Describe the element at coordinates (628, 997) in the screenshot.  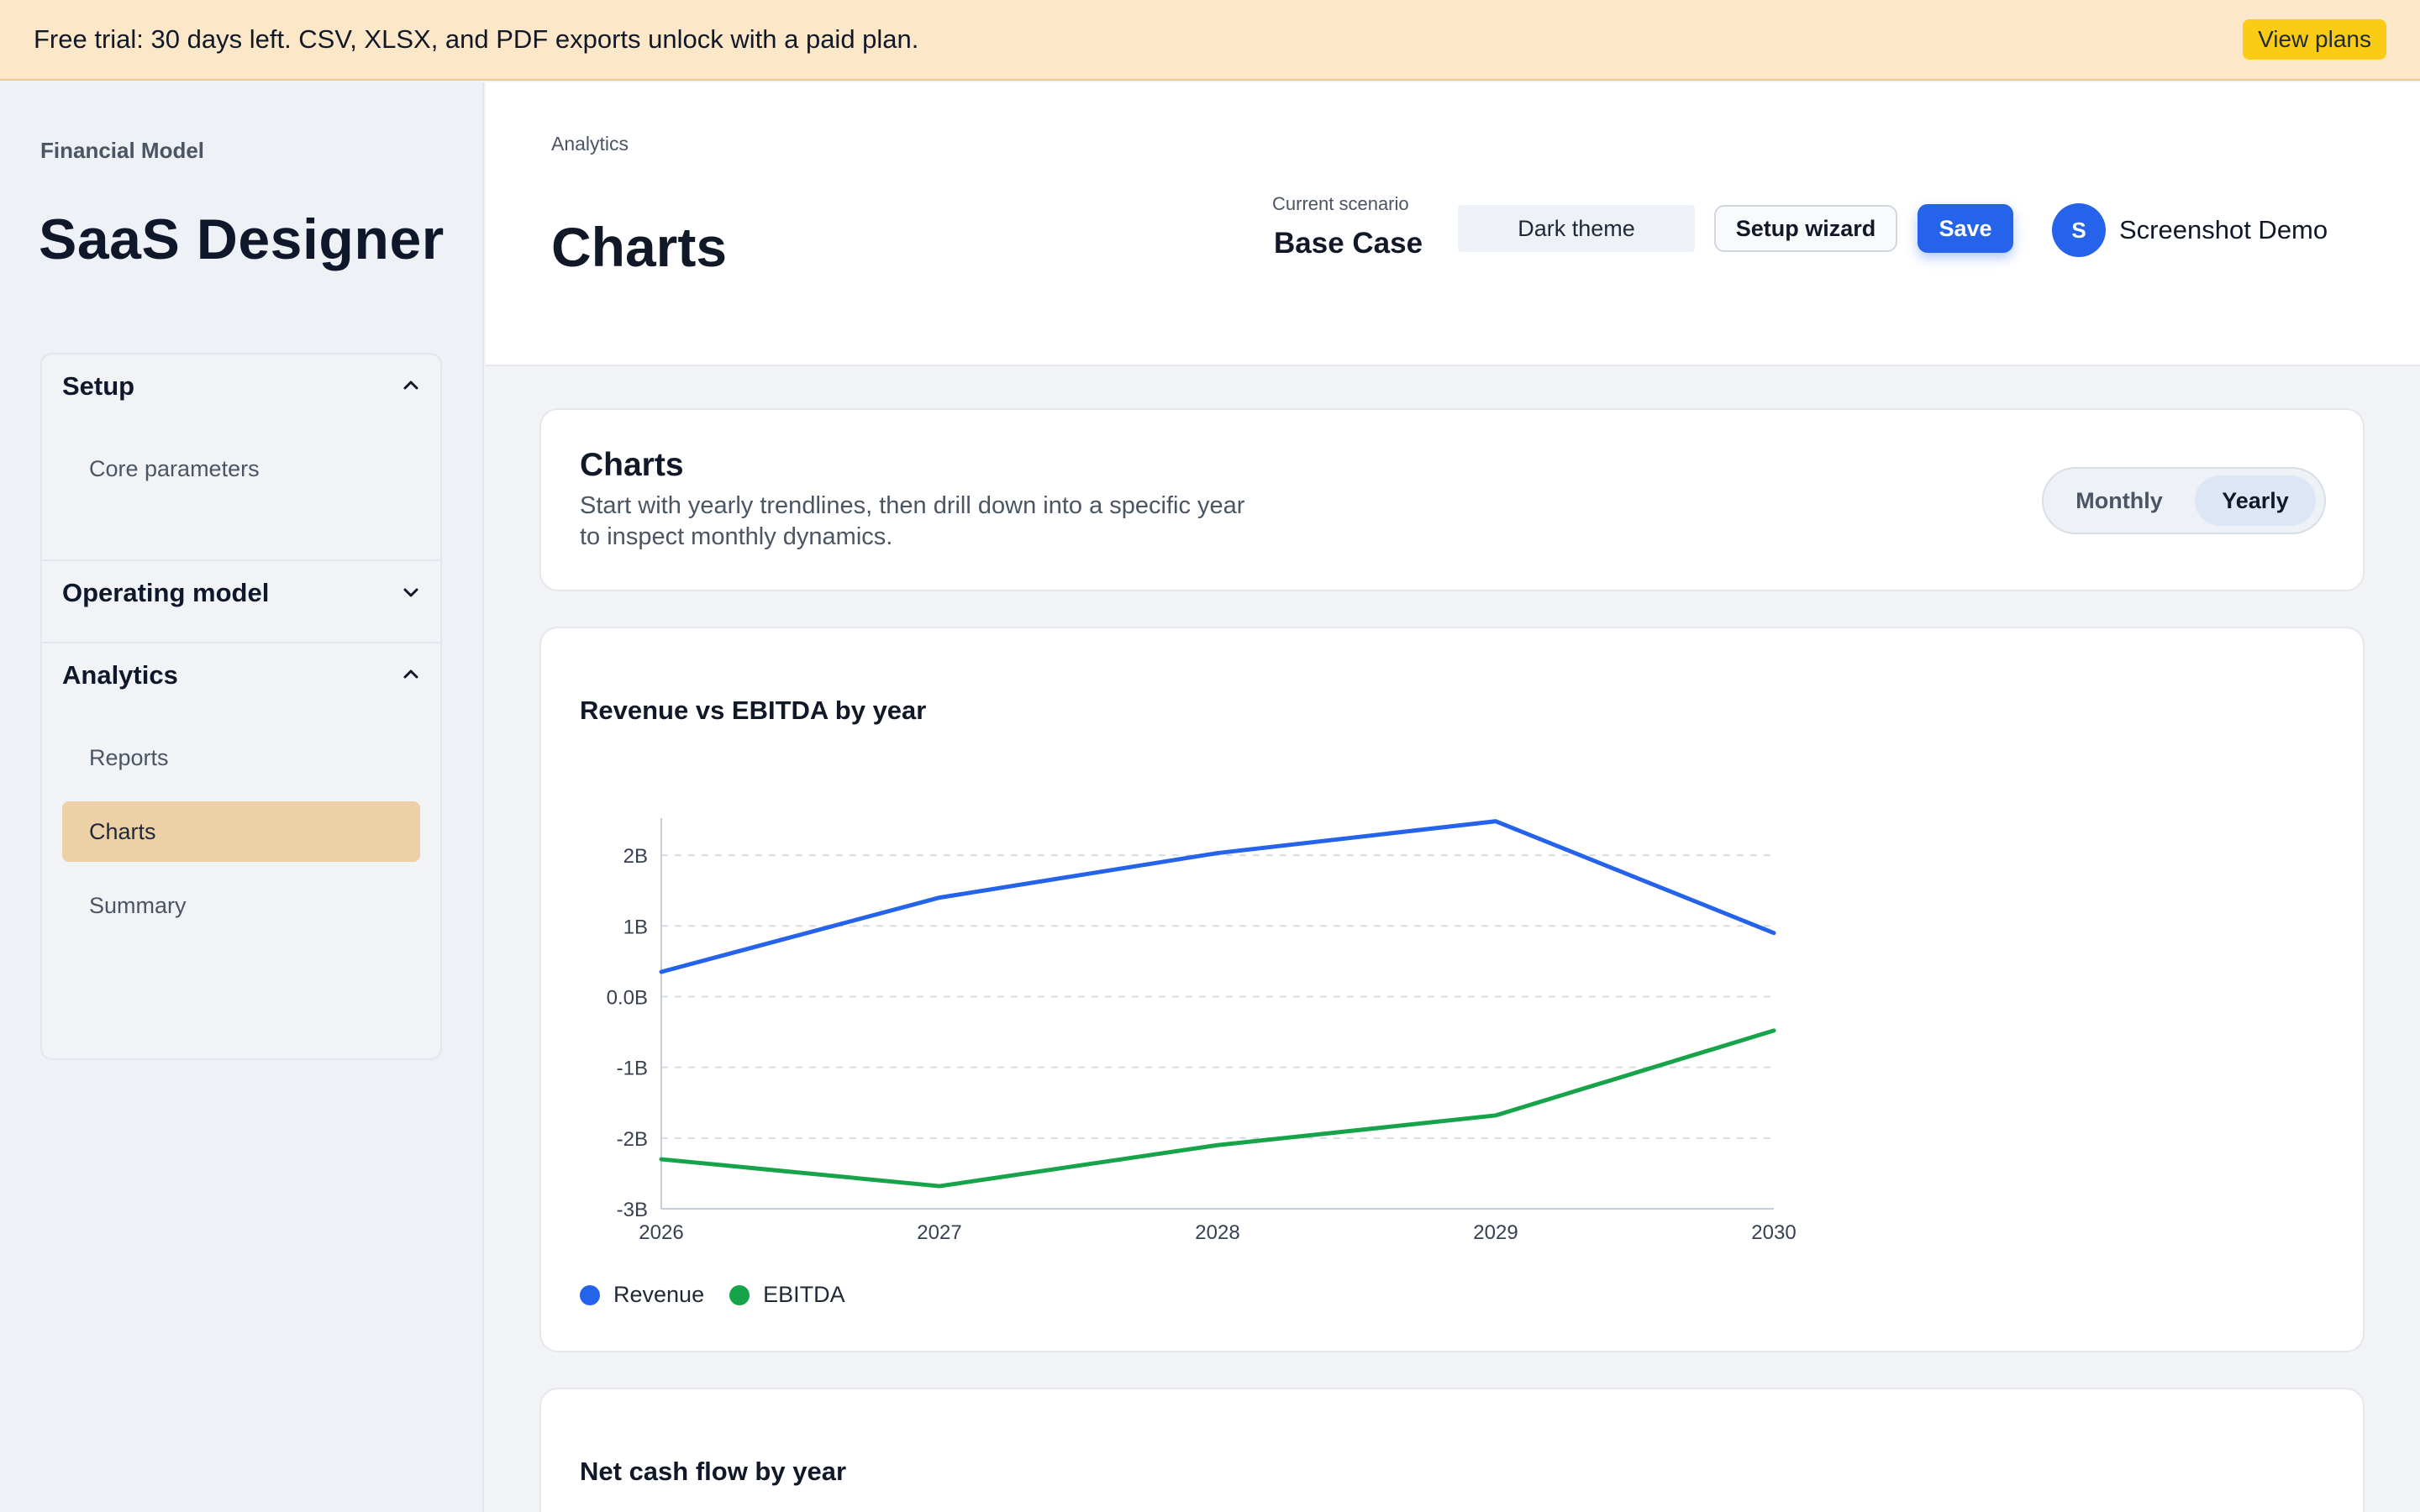
I see `y-tick-label: 0.0B` at that location.